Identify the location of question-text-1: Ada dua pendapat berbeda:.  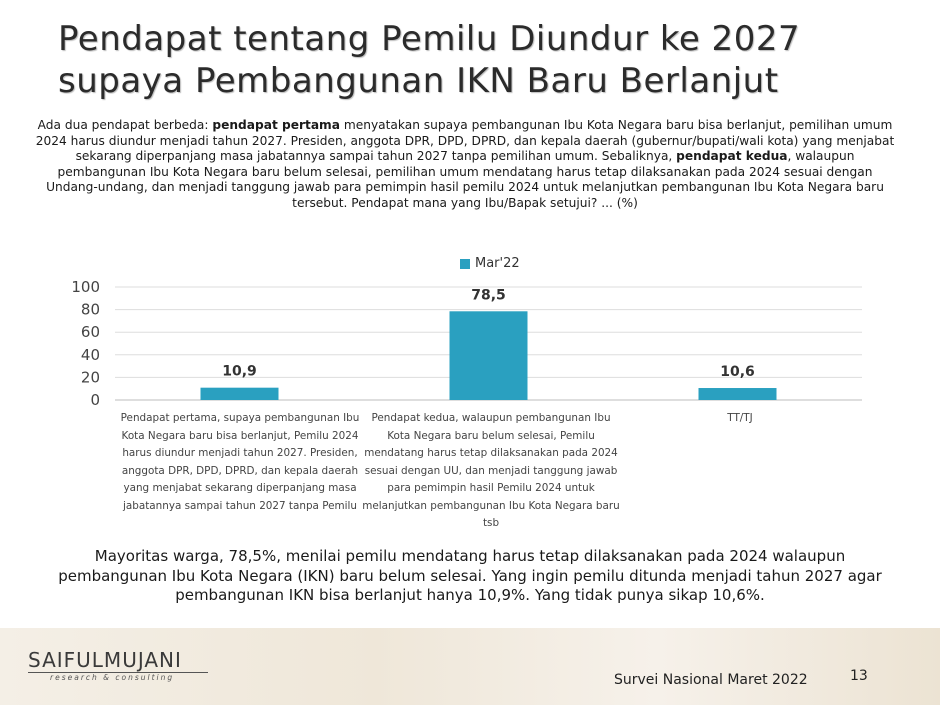
(125, 125).